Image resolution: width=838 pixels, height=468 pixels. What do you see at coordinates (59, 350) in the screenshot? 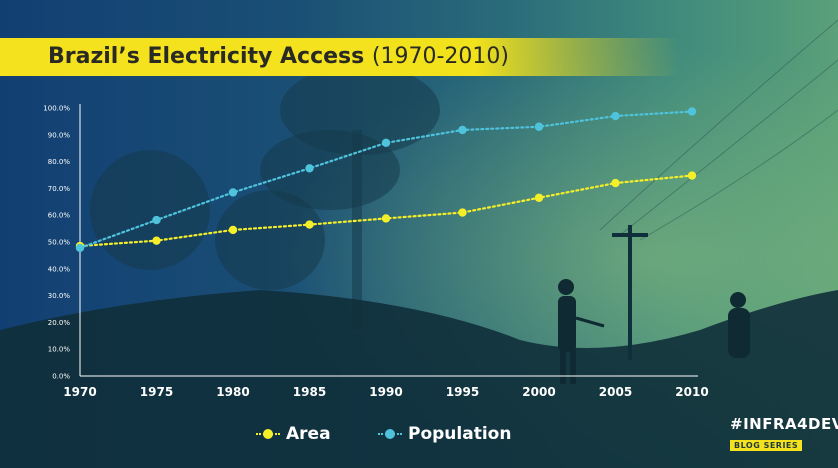
I see `y-tick-label: 10.0%` at bounding box center [59, 350].